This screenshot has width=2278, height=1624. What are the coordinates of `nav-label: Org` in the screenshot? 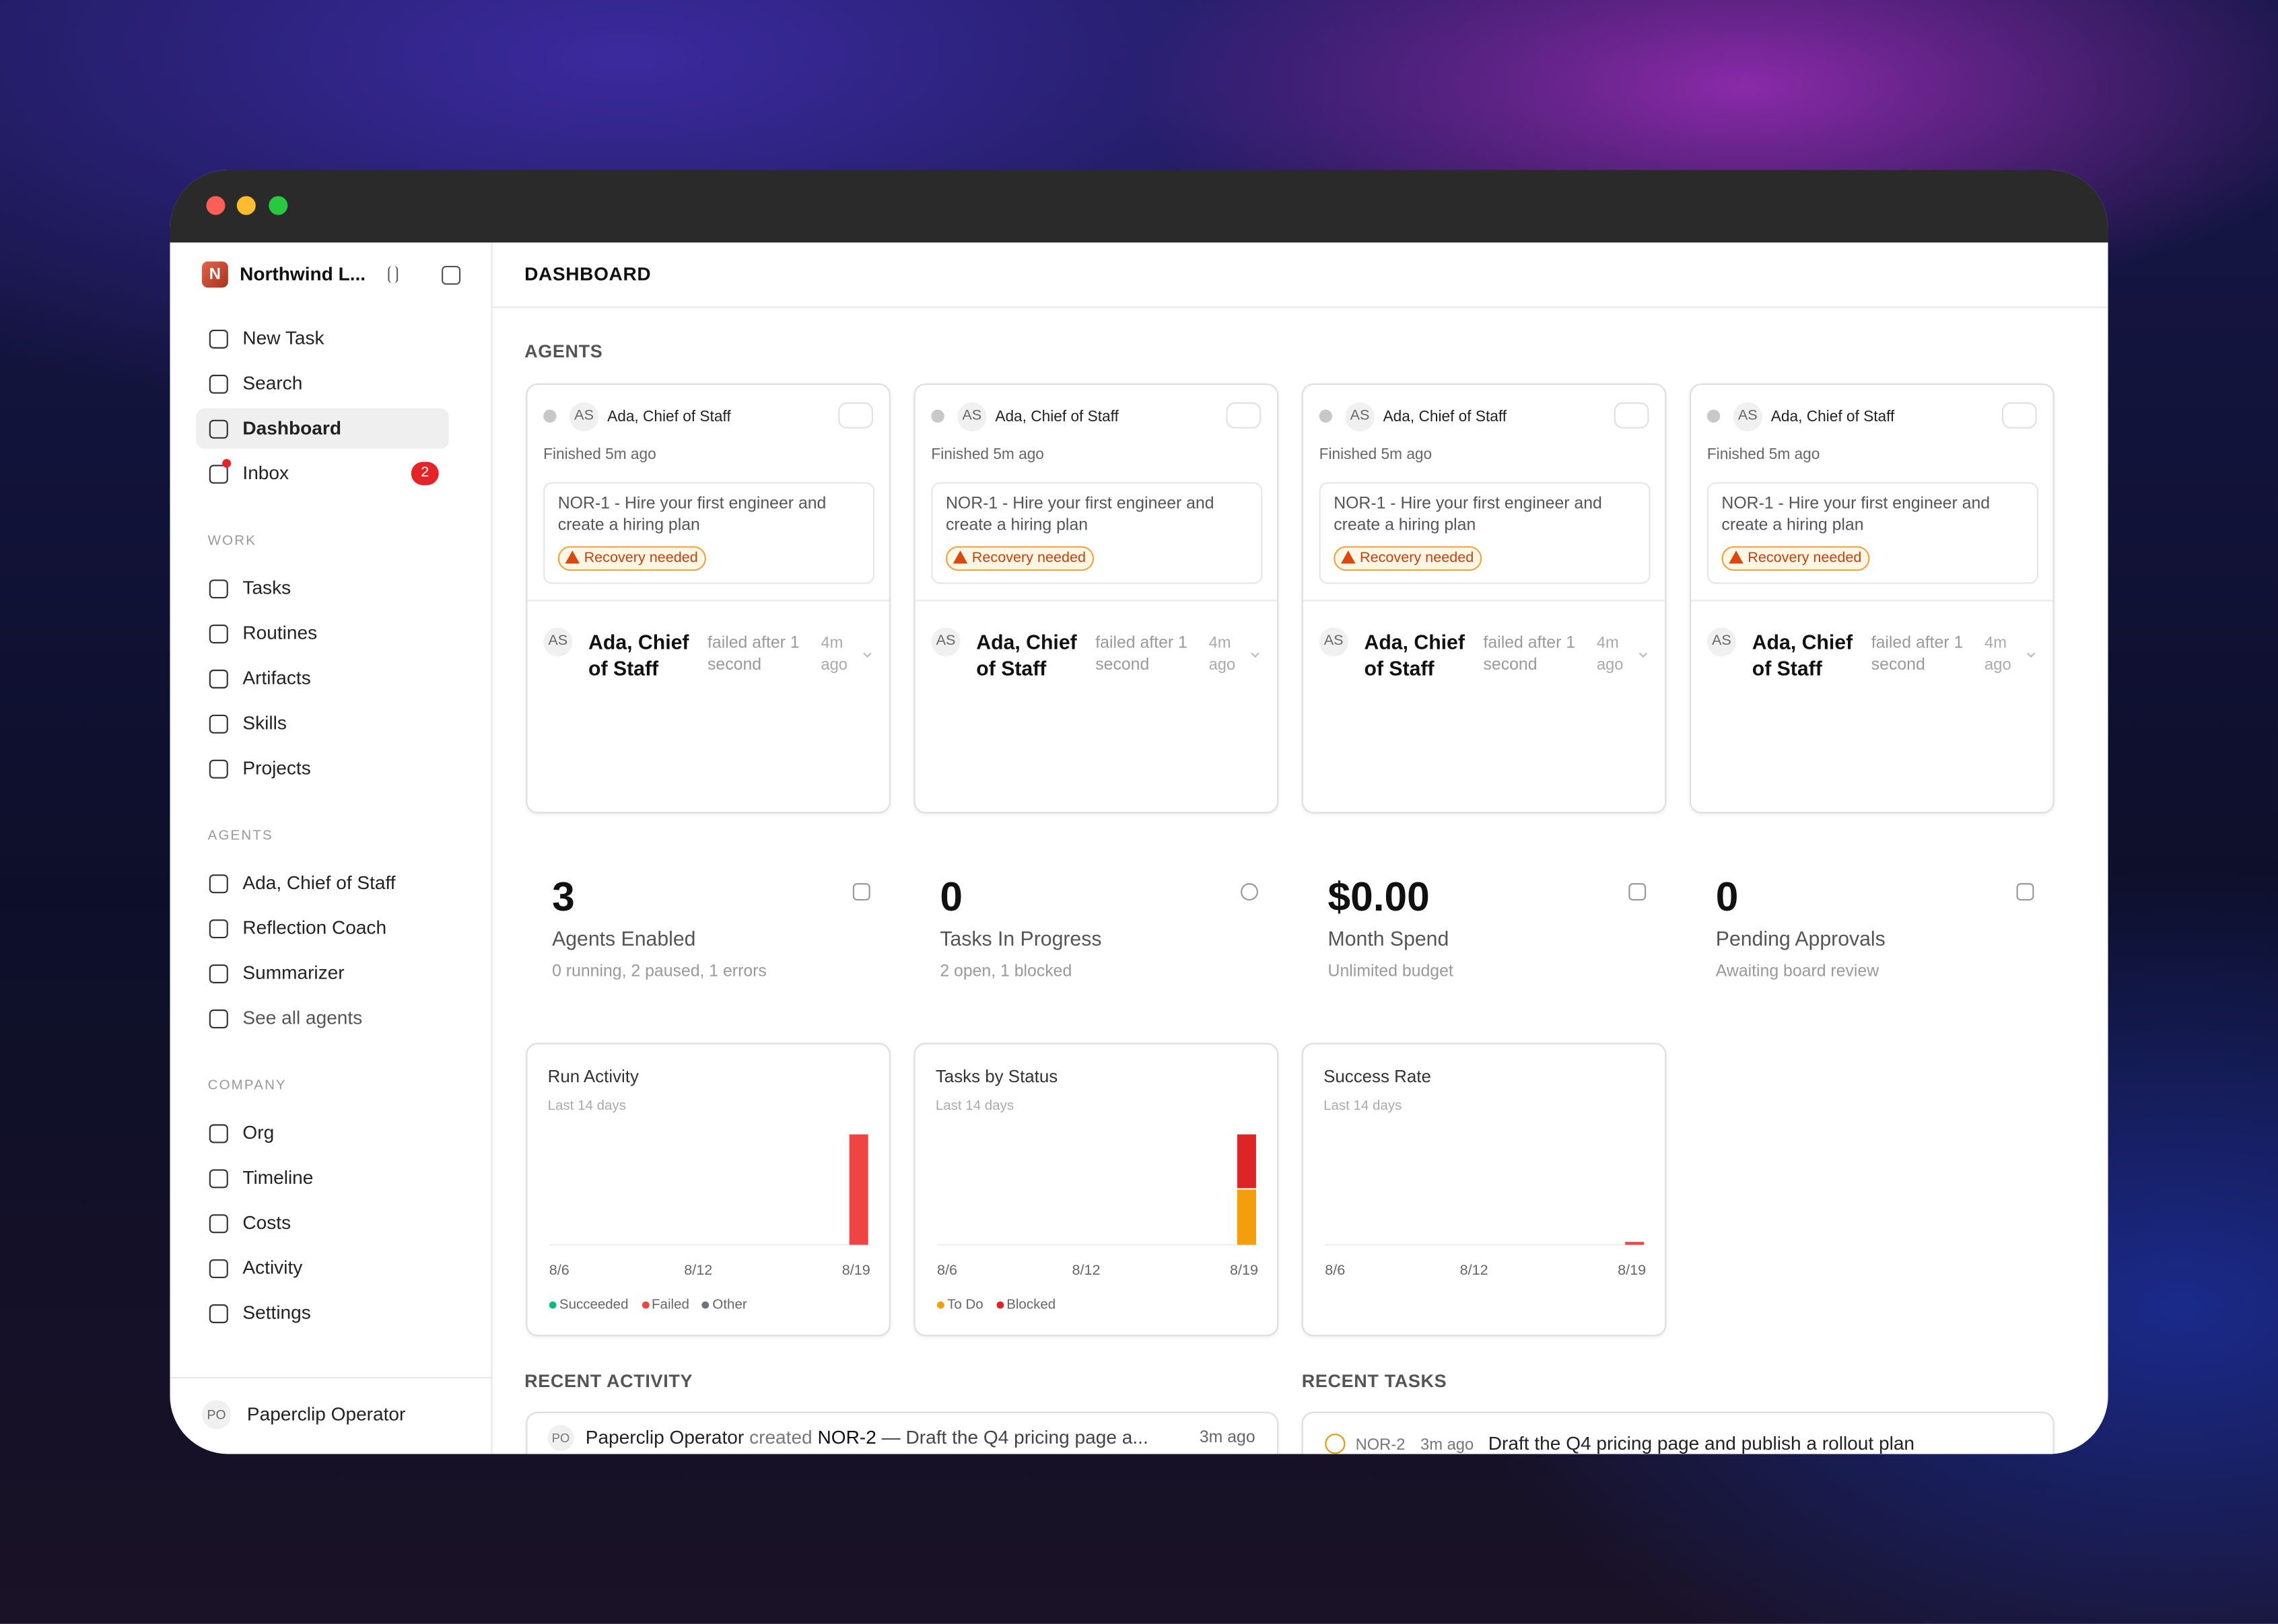 It's located at (258, 1132).